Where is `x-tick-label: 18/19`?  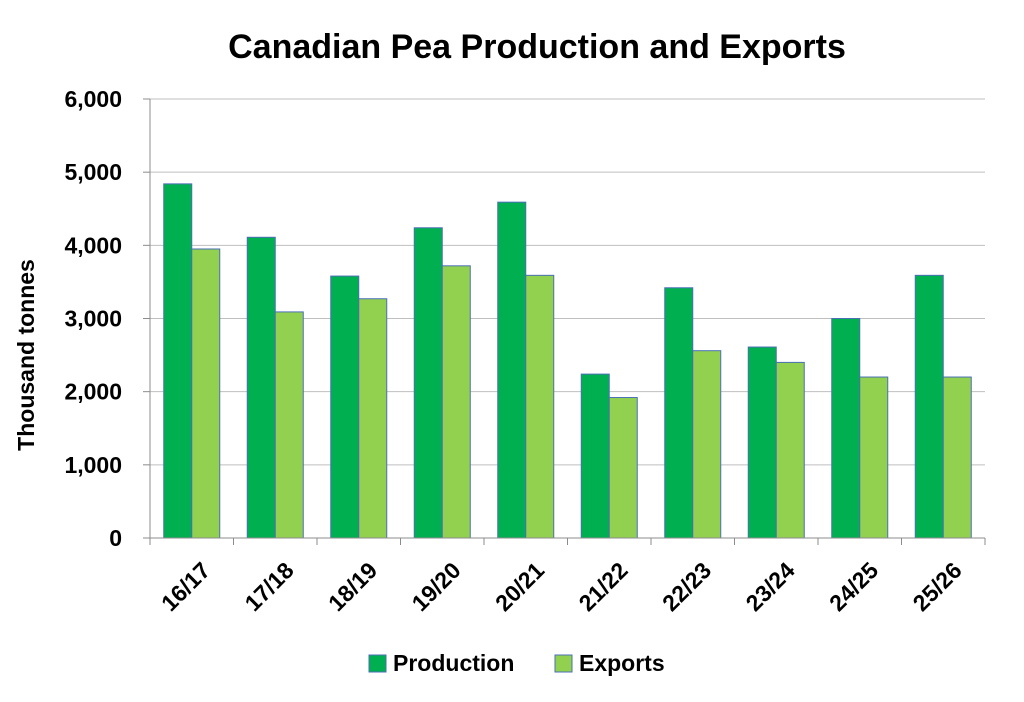 x-tick-label: 18/19 is located at coordinates (352, 586).